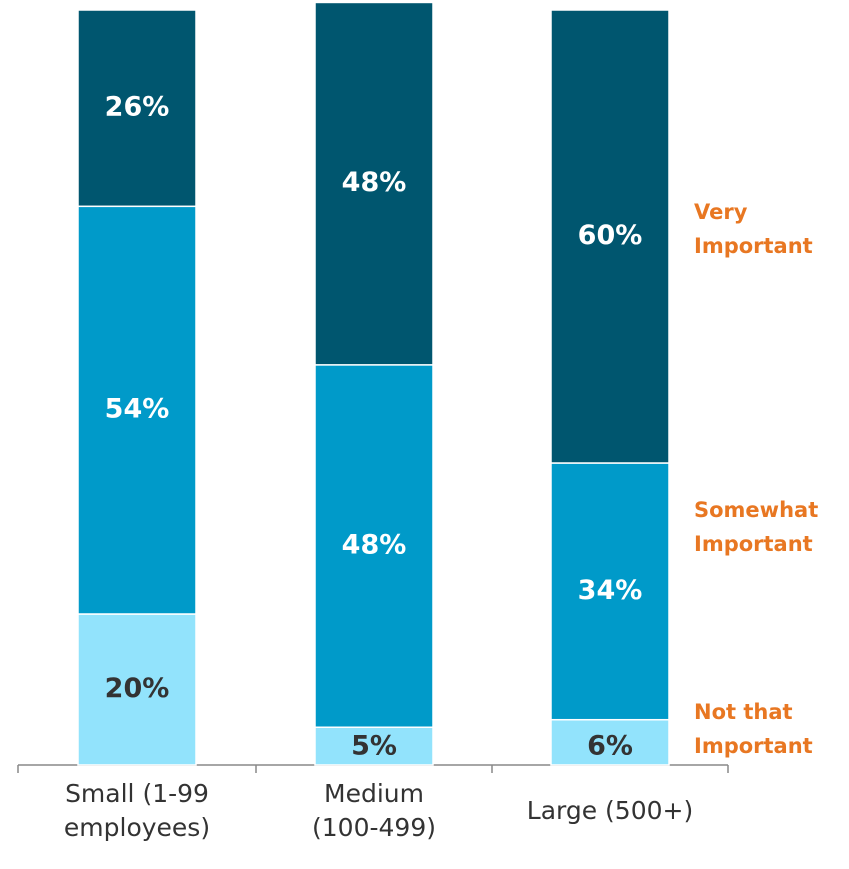 This screenshot has height=869, width=849. I want to click on value-label: 54%, so click(137, 409).